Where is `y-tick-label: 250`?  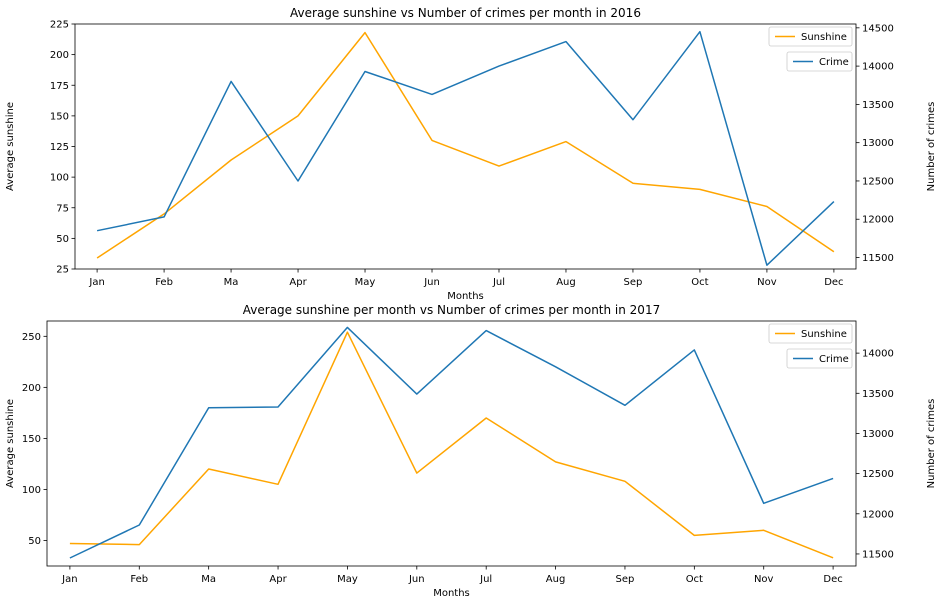 y-tick-label: 250 is located at coordinates (31, 337).